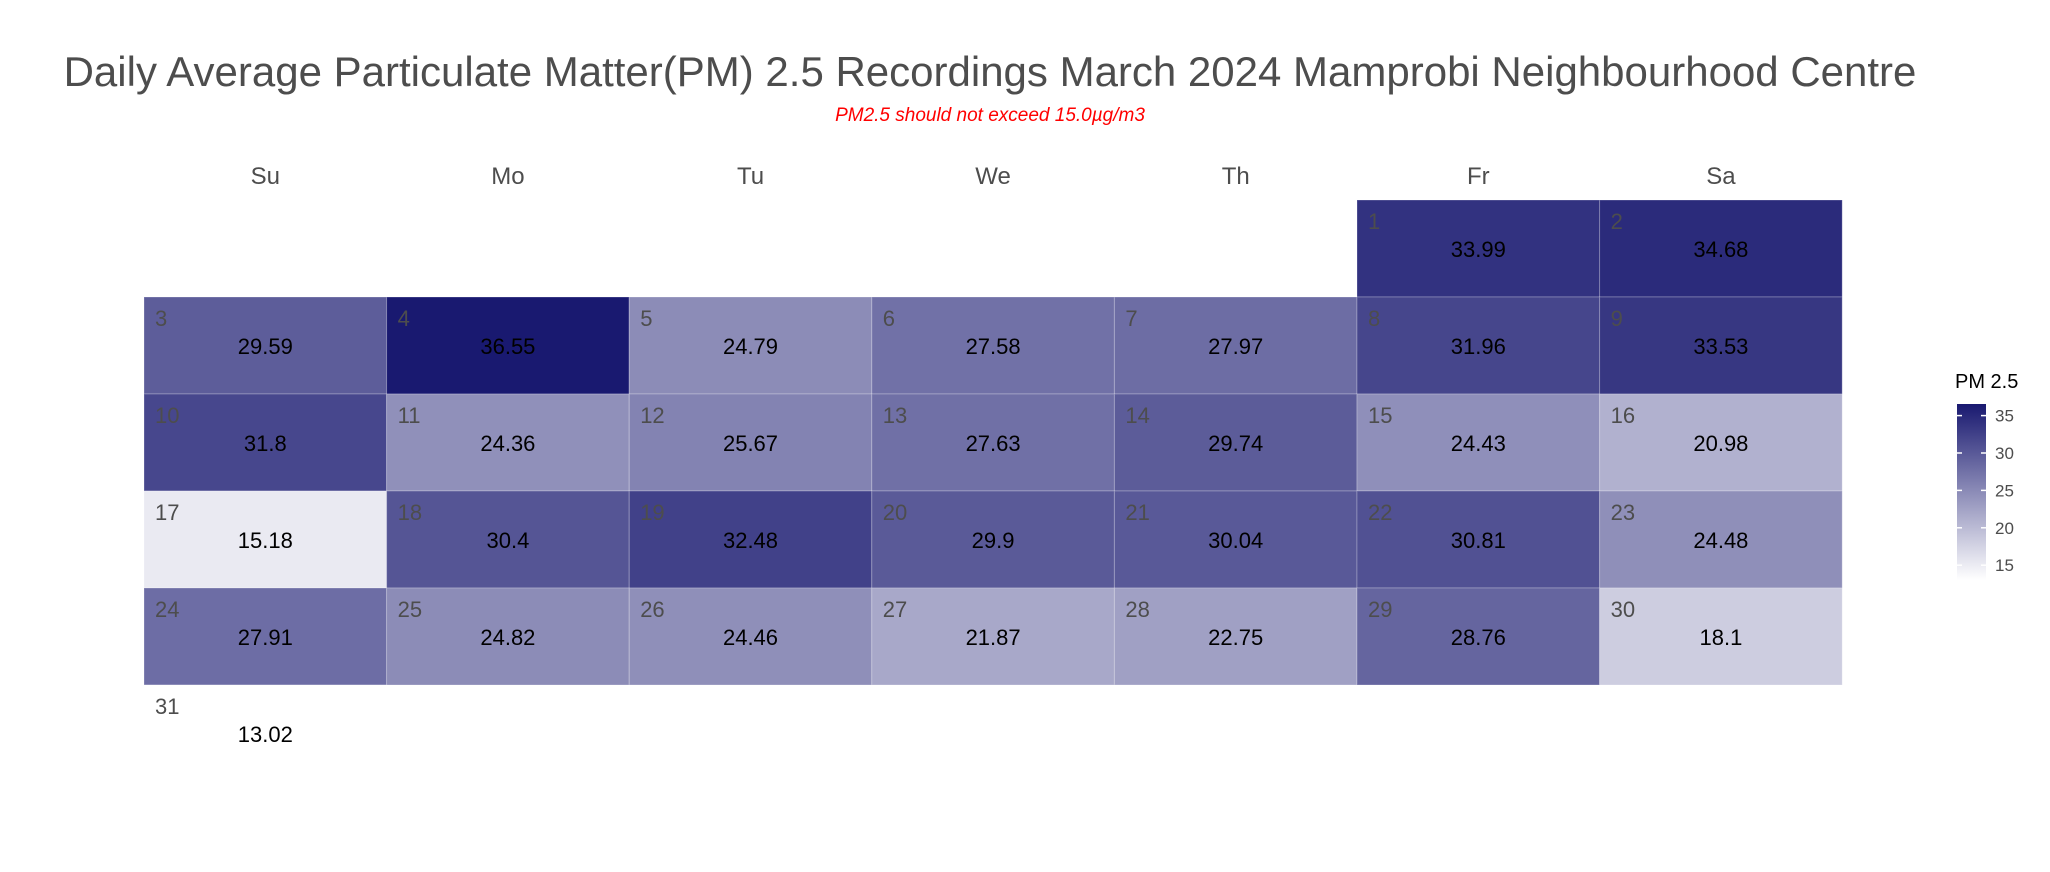  What do you see at coordinates (167, 415) in the screenshot?
I see `day-number: 10` at bounding box center [167, 415].